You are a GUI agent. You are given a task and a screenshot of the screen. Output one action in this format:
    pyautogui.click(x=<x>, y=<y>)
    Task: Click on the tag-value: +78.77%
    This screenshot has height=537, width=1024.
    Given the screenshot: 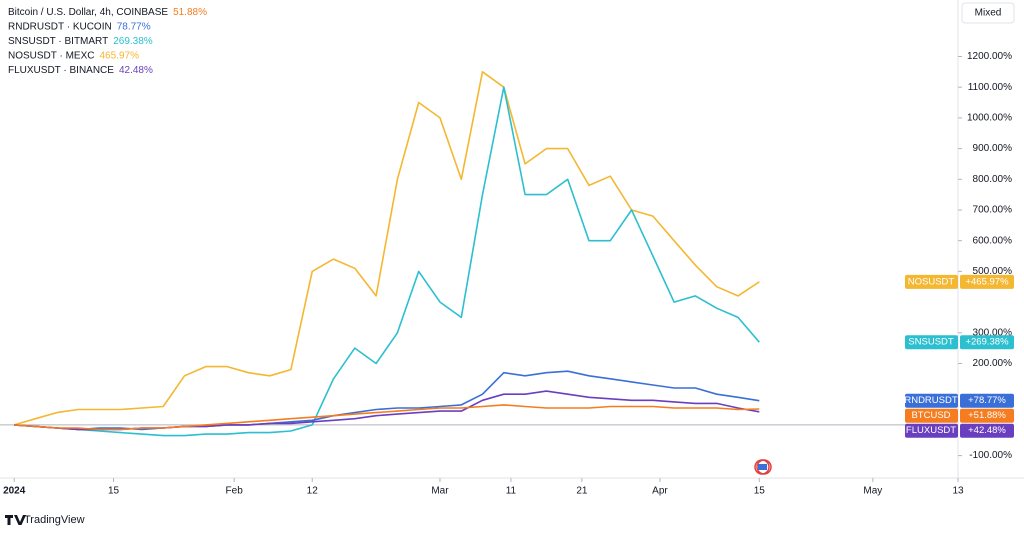 What is the action you would take?
    pyautogui.click(x=987, y=400)
    